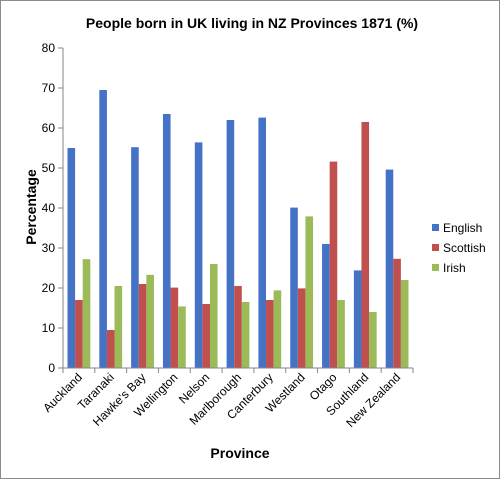 This screenshot has width=500, height=480. I want to click on bar-english-wellington, so click(166, 241).